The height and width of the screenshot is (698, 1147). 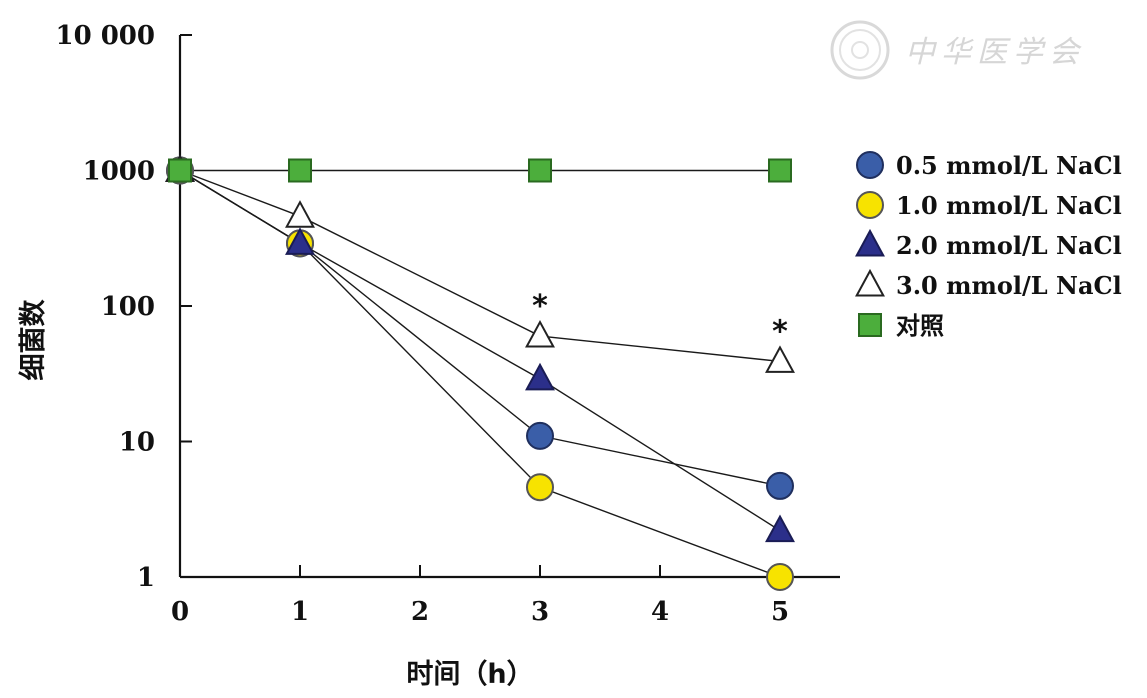 I want to click on x-tick-label: 0, so click(x=180, y=612).